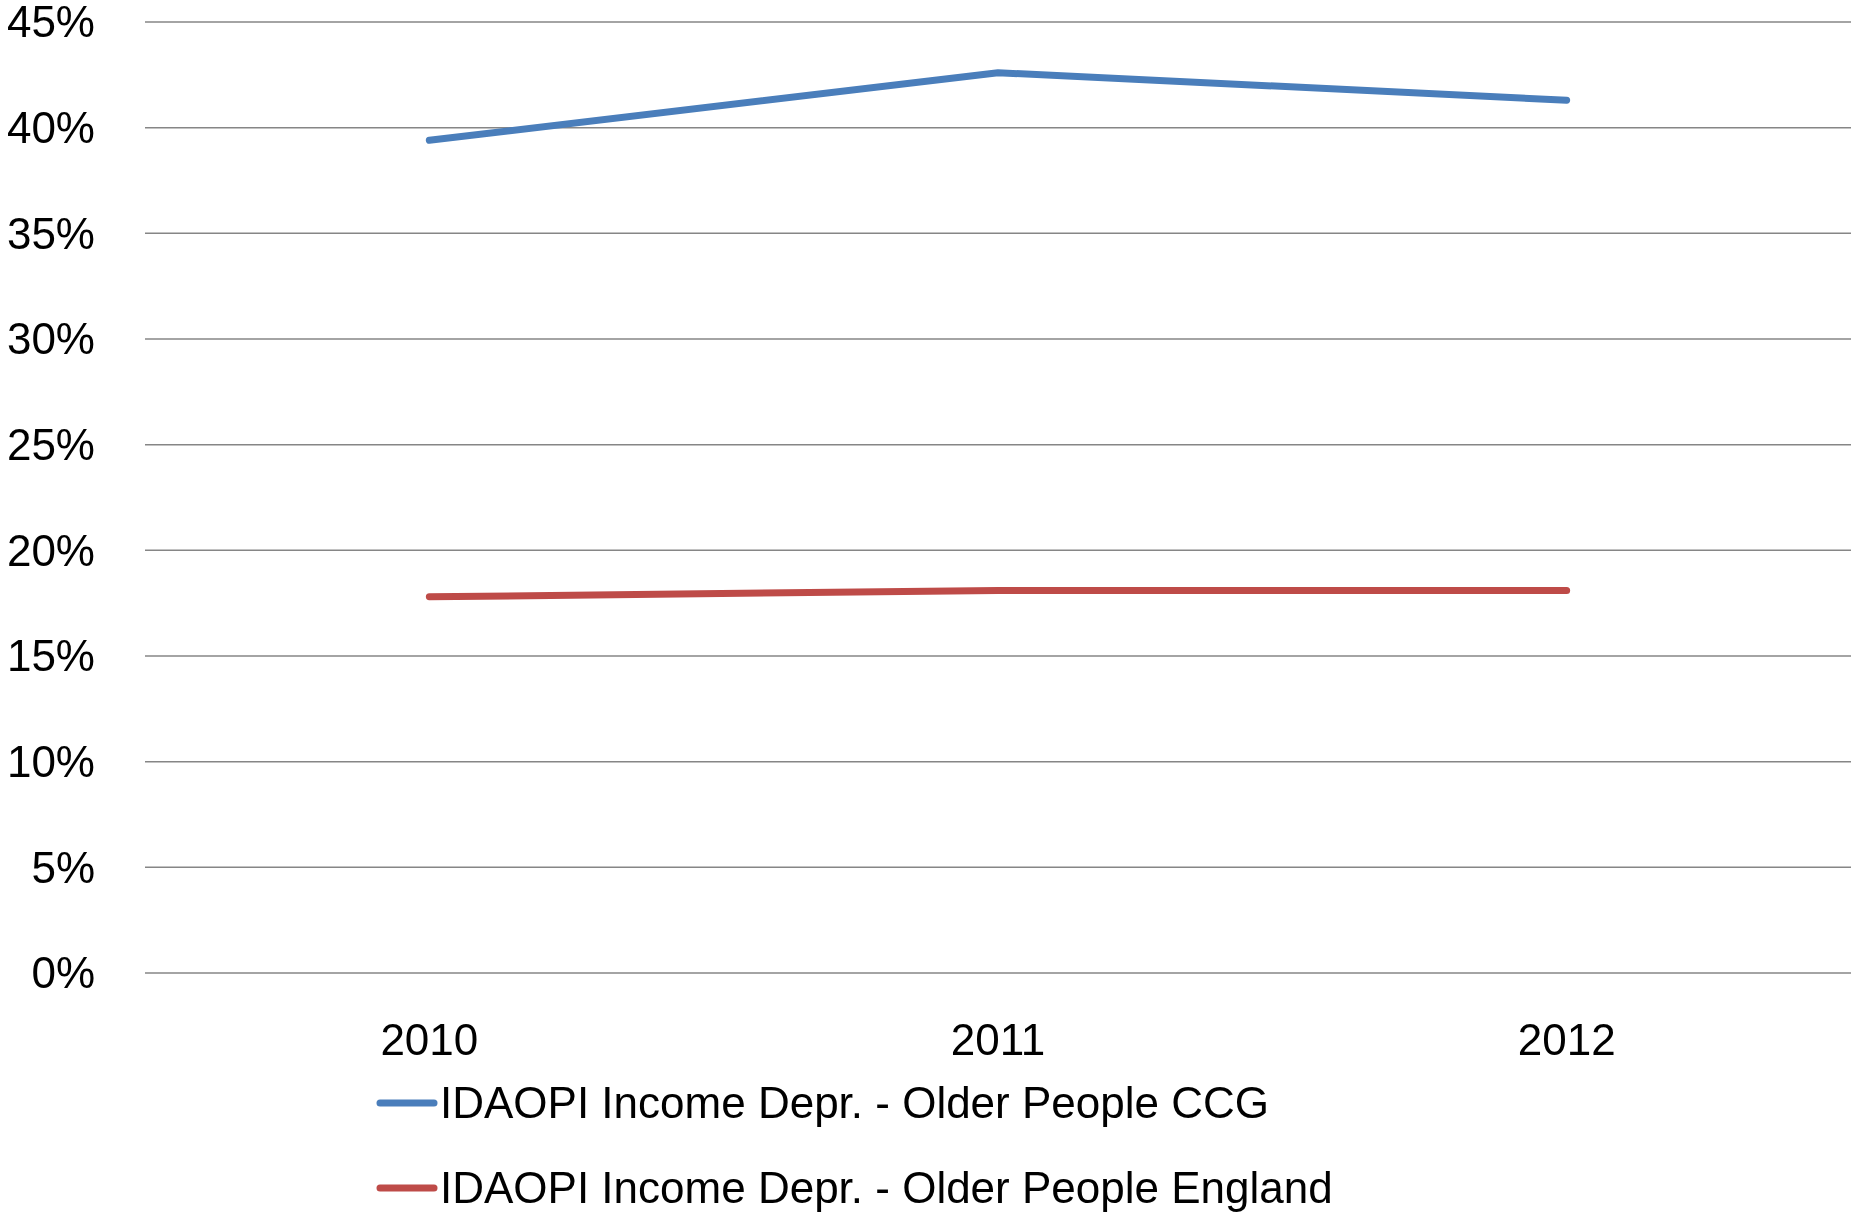 The image size is (1853, 1214). What do you see at coordinates (50, 339) in the screenshot?
I see `y-tick-label: 30%` at bounding box center [50, 339].